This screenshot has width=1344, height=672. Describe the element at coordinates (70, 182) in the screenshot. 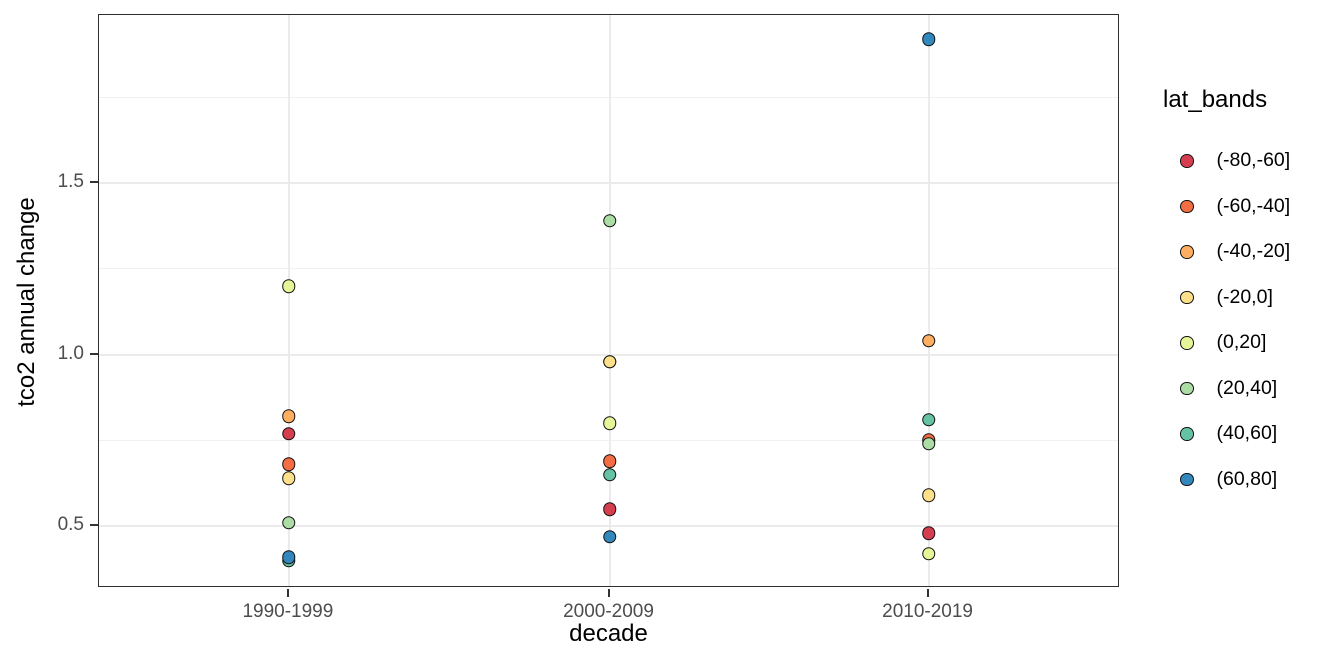

I see `y-tick-label: 1.5` at that location.